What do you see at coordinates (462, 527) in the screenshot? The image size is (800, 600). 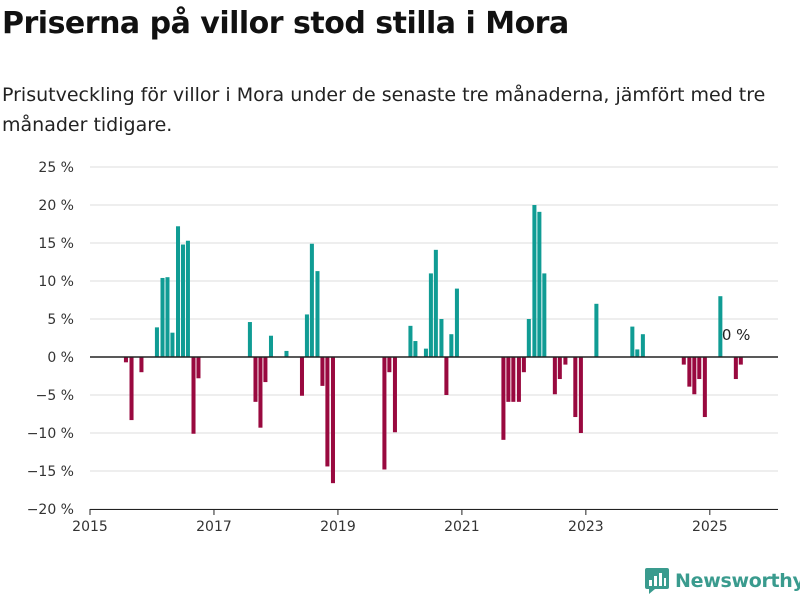 I see `x-tick-label: 2021` at bounding box center [462, 527].